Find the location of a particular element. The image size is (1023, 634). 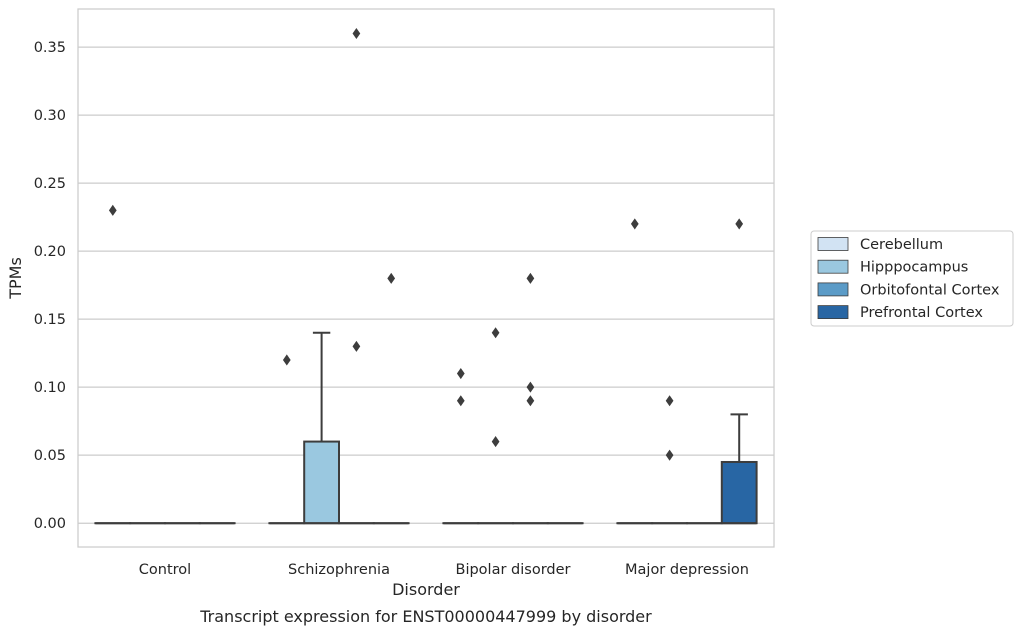

y-tick-label: 0.30 is located at coordinates (50, 116).